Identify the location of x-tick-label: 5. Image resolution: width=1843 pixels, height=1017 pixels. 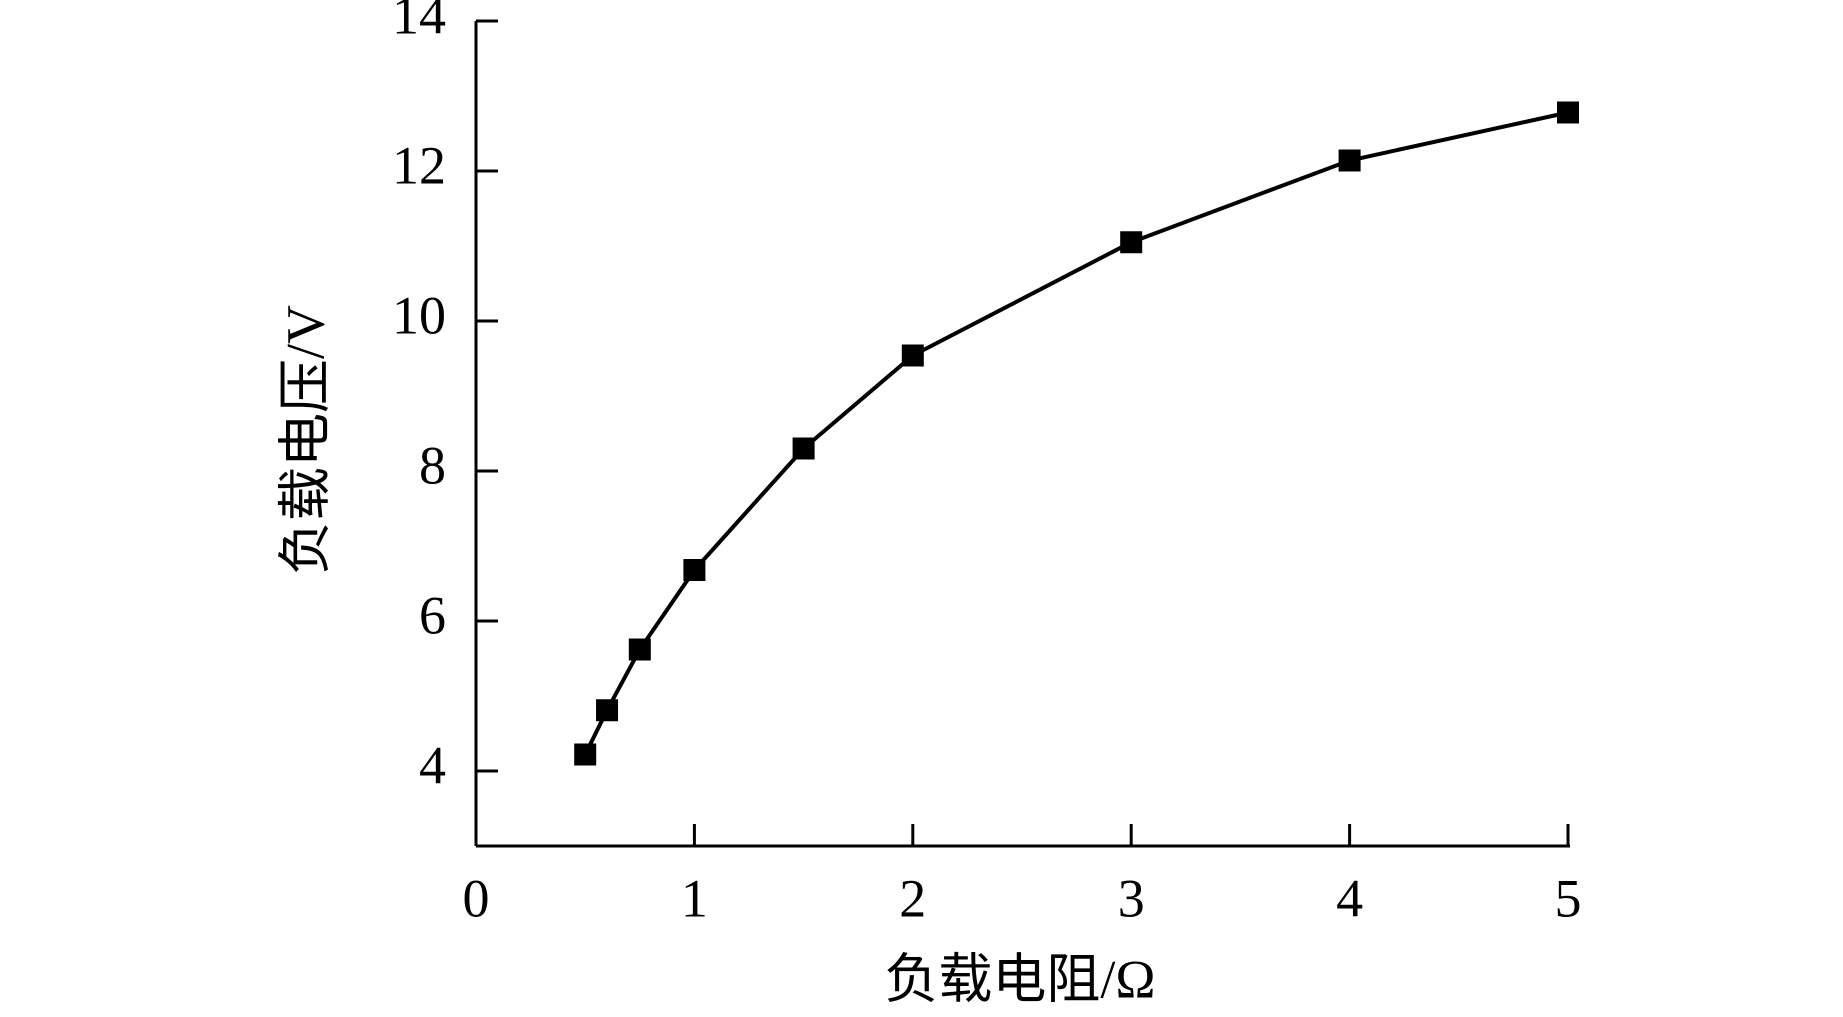
(1568, 898).